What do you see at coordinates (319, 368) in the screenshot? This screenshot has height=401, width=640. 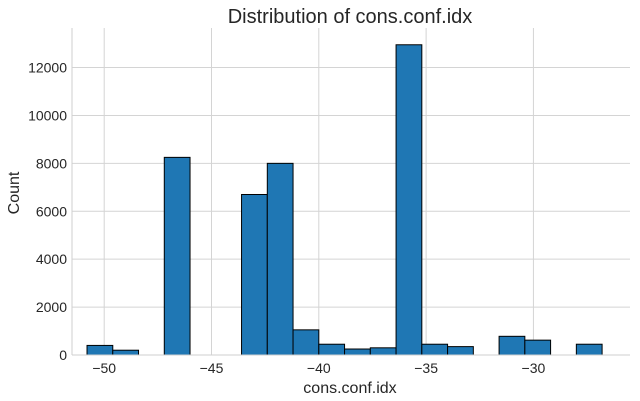 I see `x-tick-label: −40` at bounding box center [319, 368].